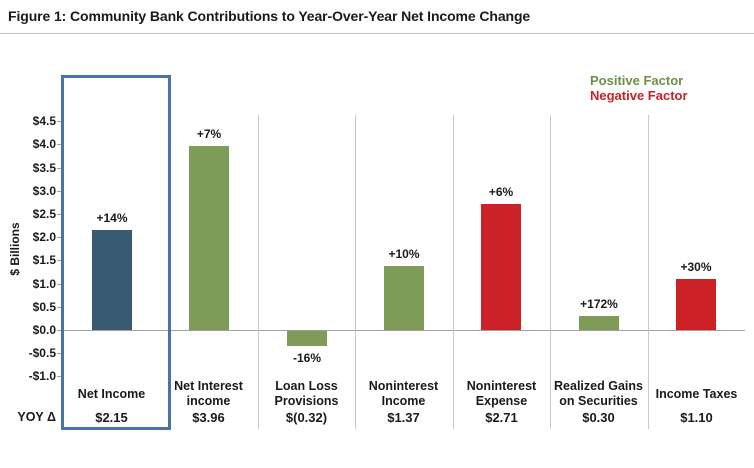  I want to click on y-tick-label: $1.0, so click(44, 284).